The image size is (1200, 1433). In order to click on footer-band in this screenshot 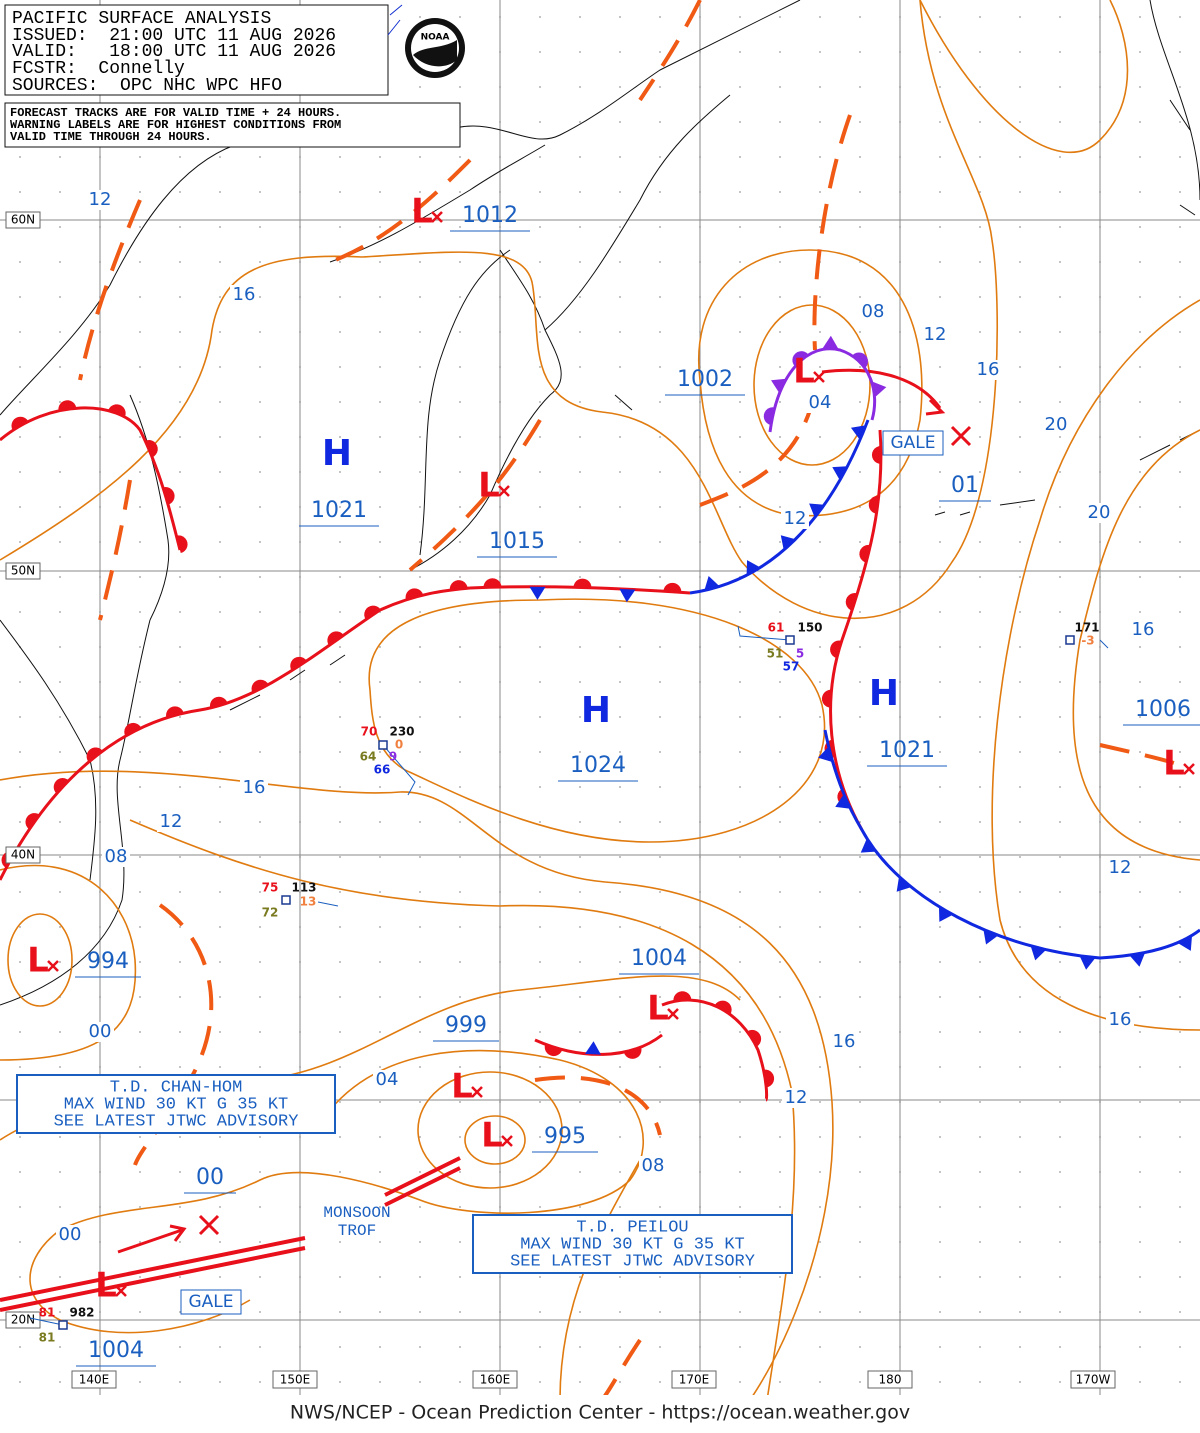, I will do `click(600, 1414)`.